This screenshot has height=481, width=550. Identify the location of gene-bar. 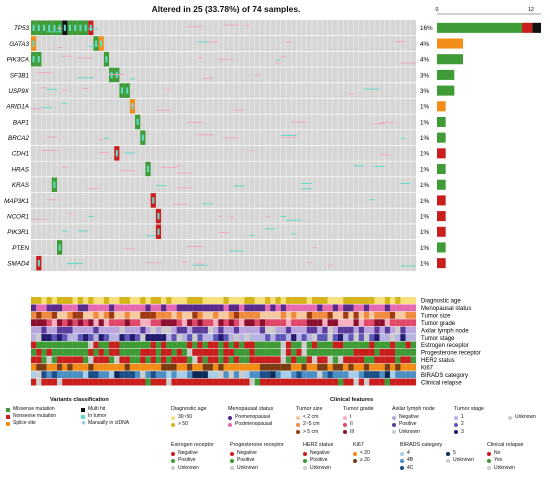
(441, 106).